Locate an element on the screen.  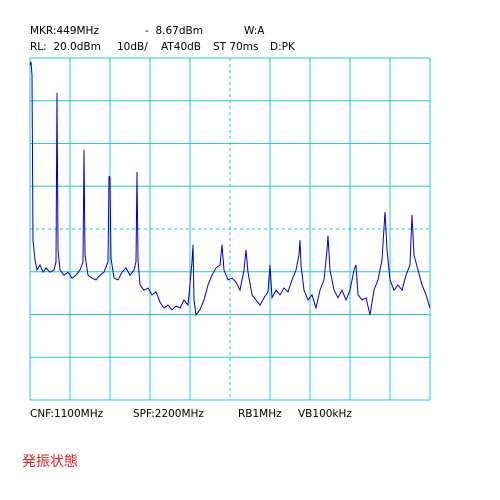
vbw: VB100kHz is located at coordinates (325, 414).